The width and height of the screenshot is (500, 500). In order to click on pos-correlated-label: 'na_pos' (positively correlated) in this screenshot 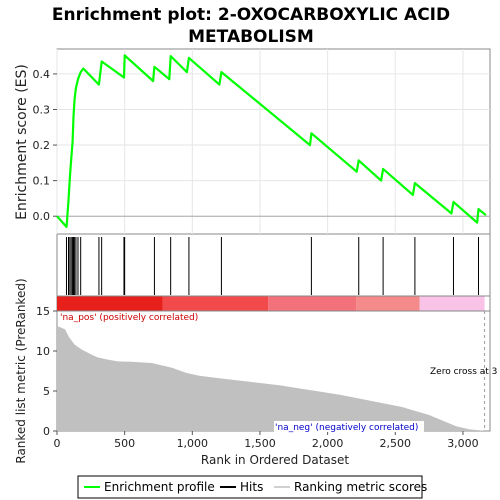, I will do `click(129, 318)`.